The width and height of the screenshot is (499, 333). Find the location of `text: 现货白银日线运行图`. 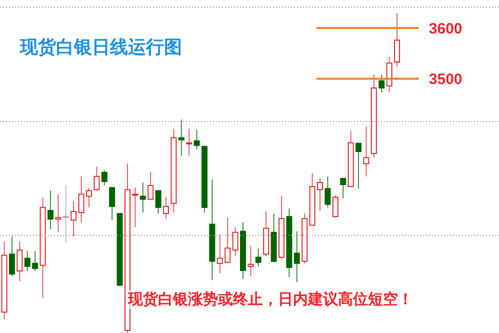

text: 现货白银日线运行图 is located at coordinates (101, 47).